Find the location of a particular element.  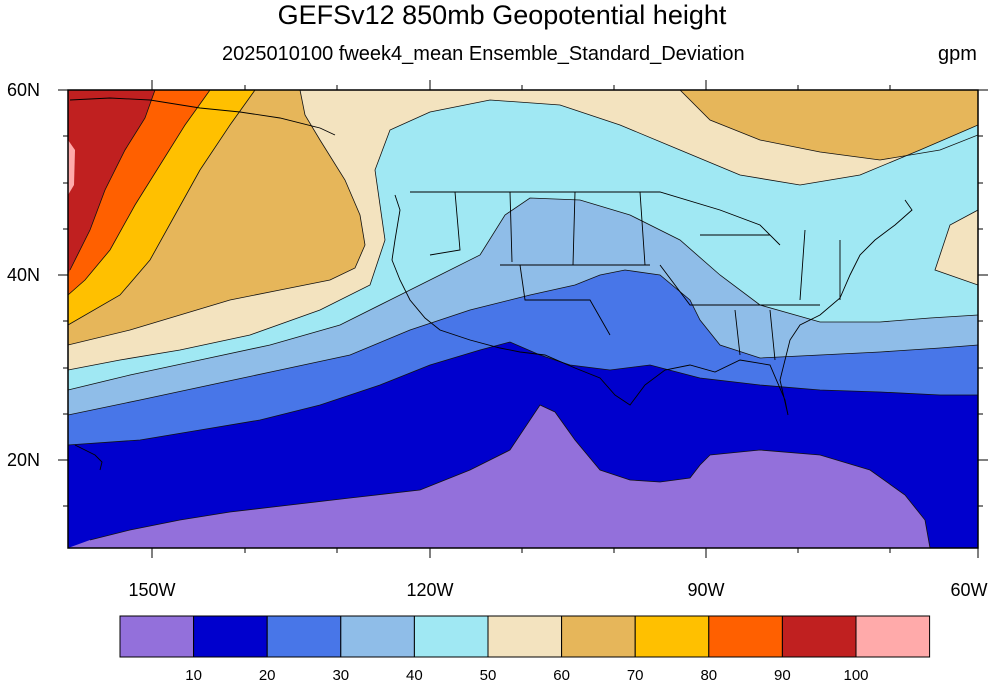

colorbar-tick-label: 10 is located at coordinates (193, 675).